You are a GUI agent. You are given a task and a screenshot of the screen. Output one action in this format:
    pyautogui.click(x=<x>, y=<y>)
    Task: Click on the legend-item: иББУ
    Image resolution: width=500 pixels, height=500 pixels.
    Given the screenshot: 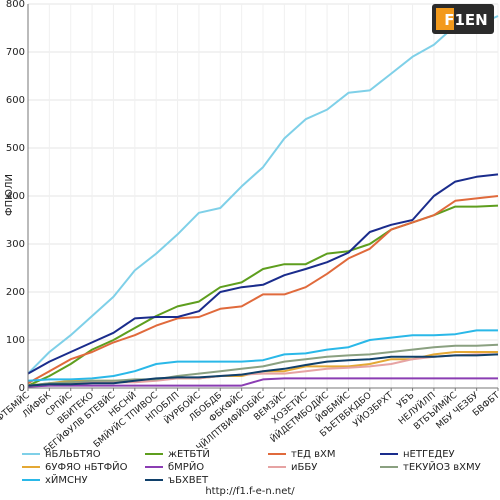 What is the action you would take?
    pyautogui.click(x=292, y=467)
    